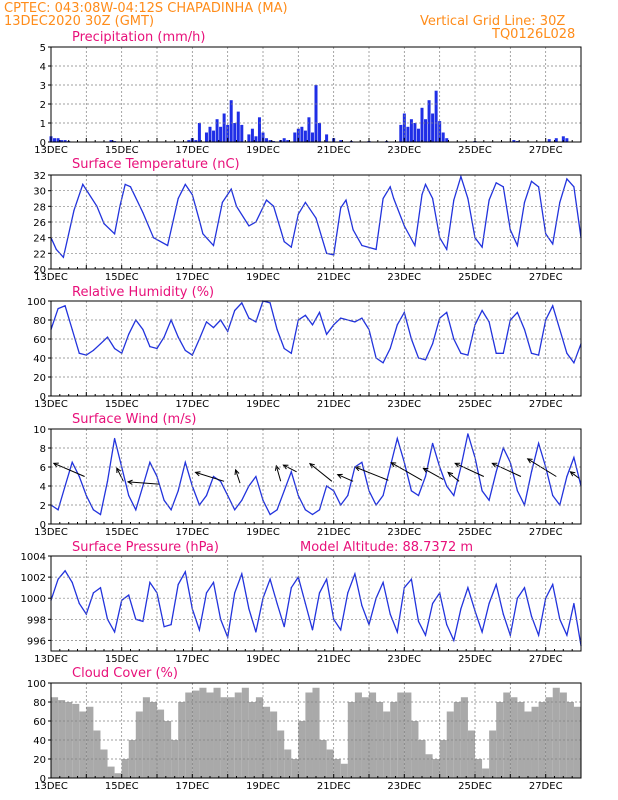 The height and width of the screenshot is (800, 618). What do you see at coordinates (39, 239) in the screenshot?
I see `temp-ytick-label-2: 24` at bounding box center [39, 239].